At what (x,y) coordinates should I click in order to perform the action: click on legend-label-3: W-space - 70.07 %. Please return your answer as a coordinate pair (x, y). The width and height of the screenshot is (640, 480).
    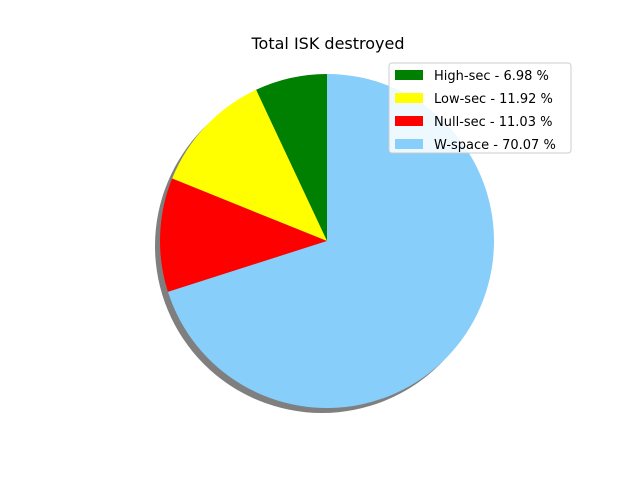
    Looking at the image, I should click on (495, 145).